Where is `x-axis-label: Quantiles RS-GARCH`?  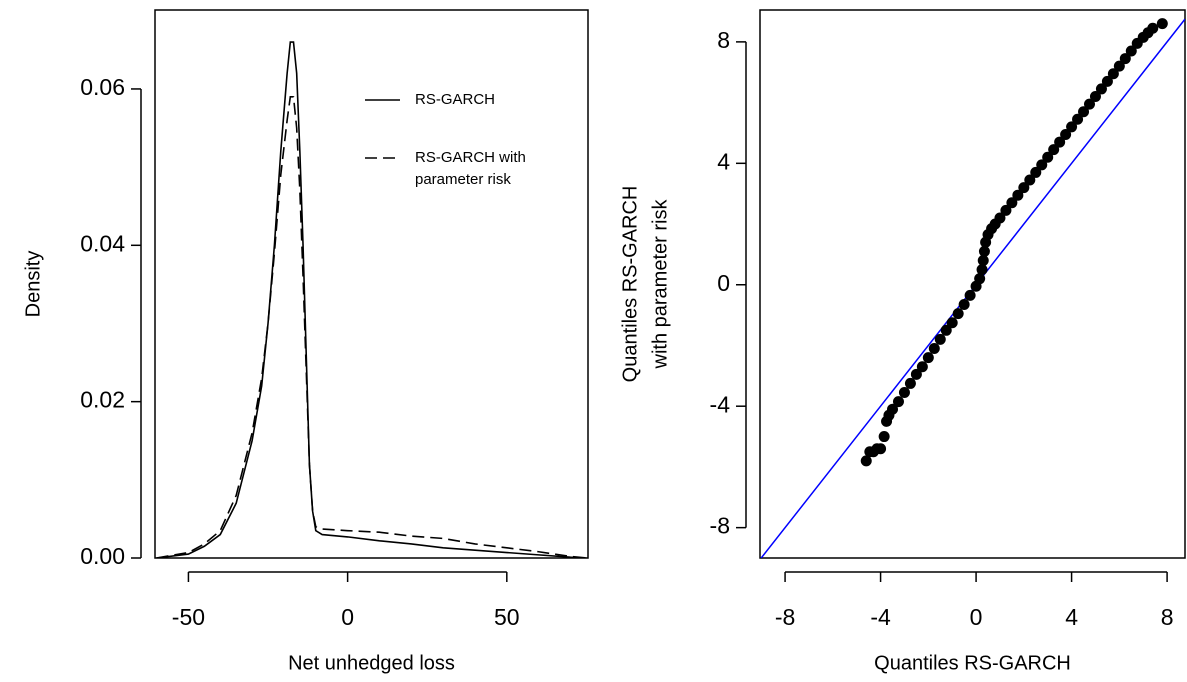 x-axis-label: Quantiles RS-GARCH is located at coordinates (972, 663).